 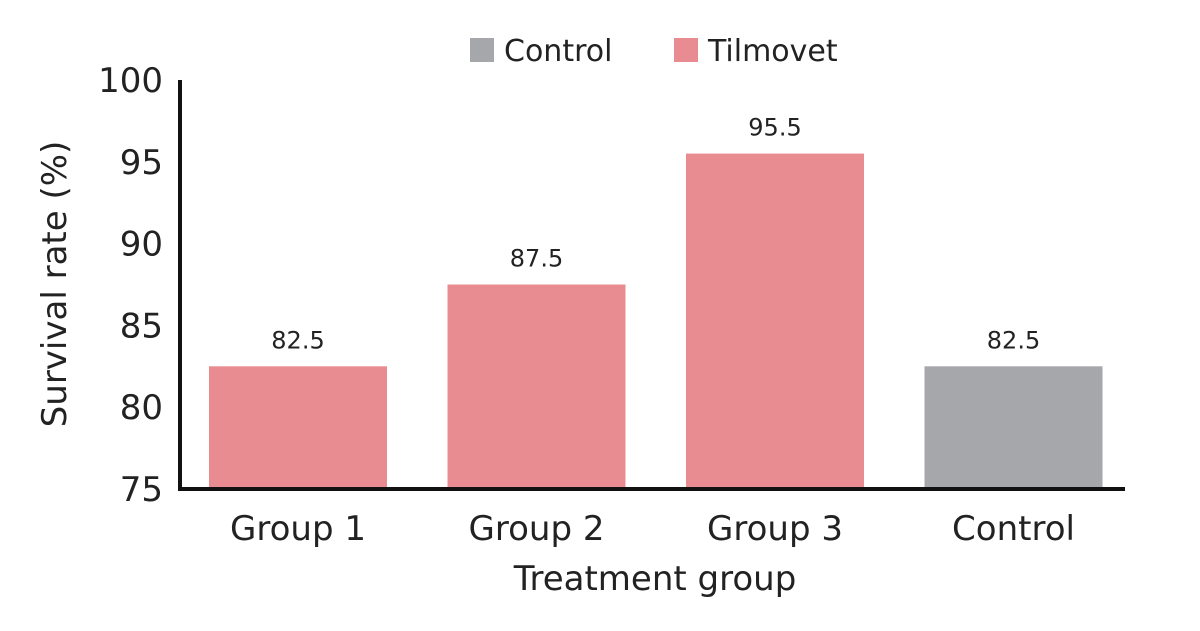 I want to click on y-axis-title: Survival rate (%), so click(x=55, y=284).